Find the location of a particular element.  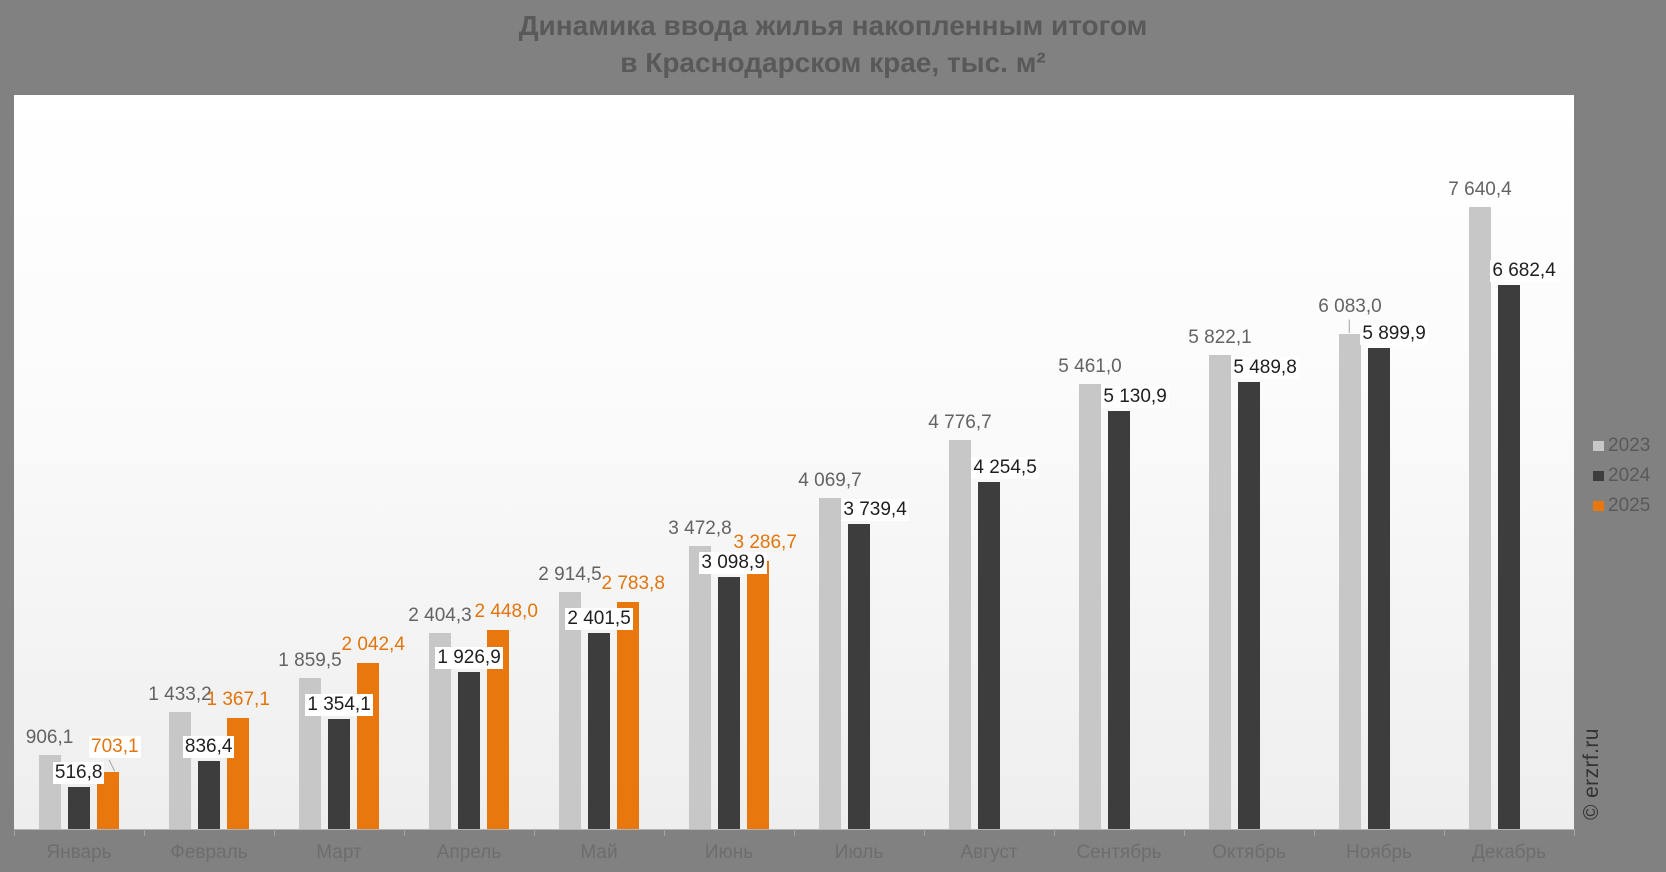

legend-item-2025: 2025 is located at coordinates (1621, 506).